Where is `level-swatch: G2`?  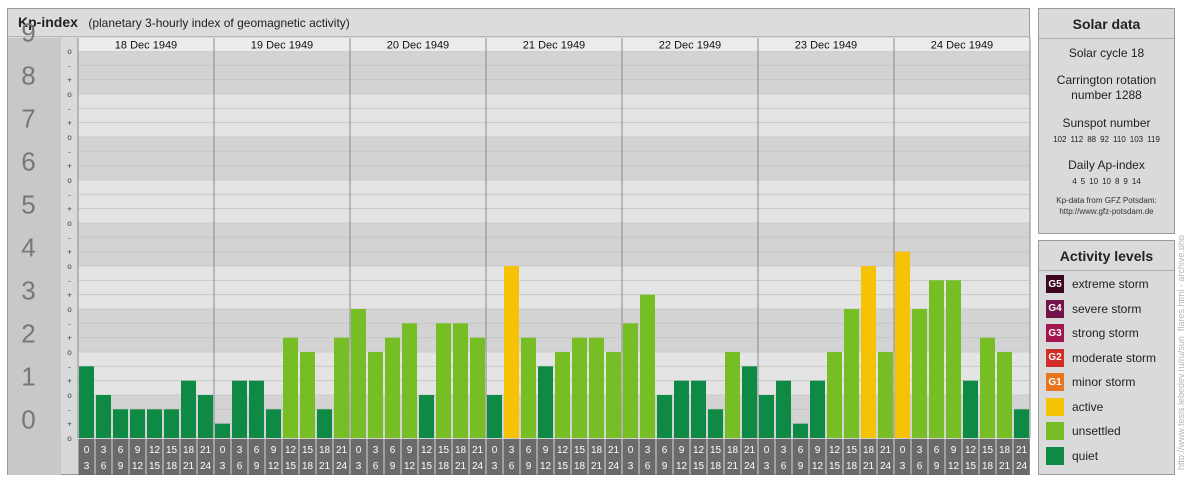 level-swatch: G2 is located at coordinates (1055, 357).